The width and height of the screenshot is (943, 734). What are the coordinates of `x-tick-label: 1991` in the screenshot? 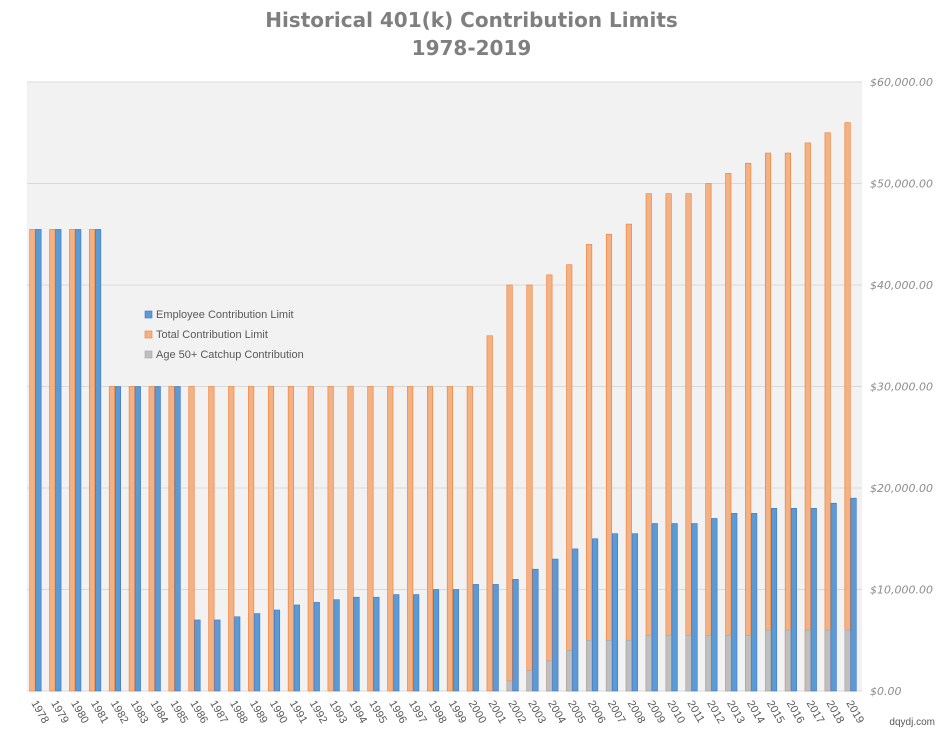 It's located at (298, 712).